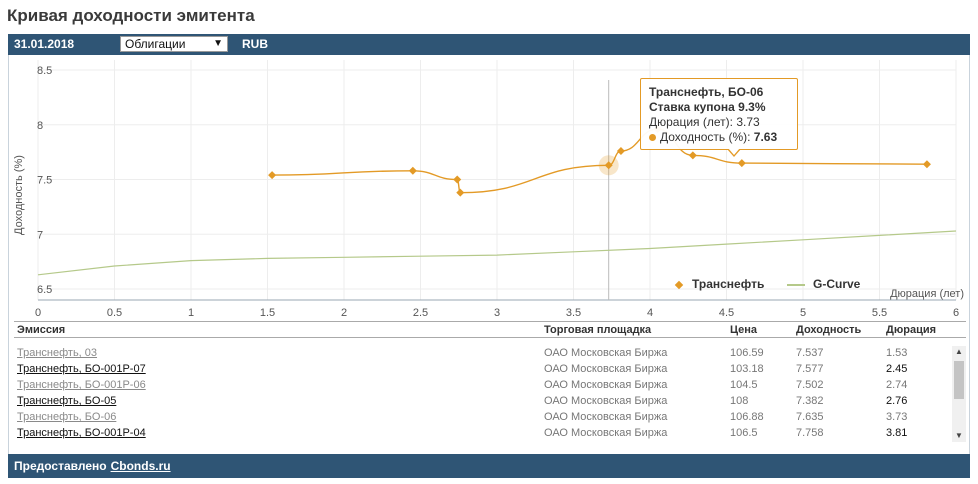 The image size is (978, 484). I want to click on transneft-curve-line, so click(599, 161).